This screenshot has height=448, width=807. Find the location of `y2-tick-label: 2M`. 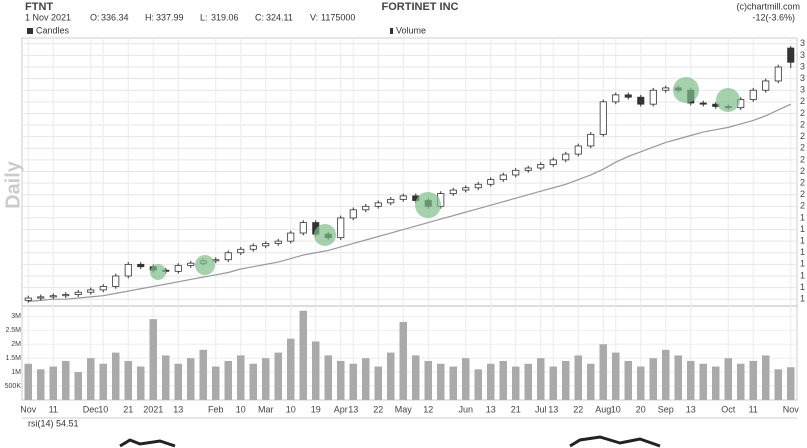

y2-tick-label: 2M is located at coordinates (16, 344).